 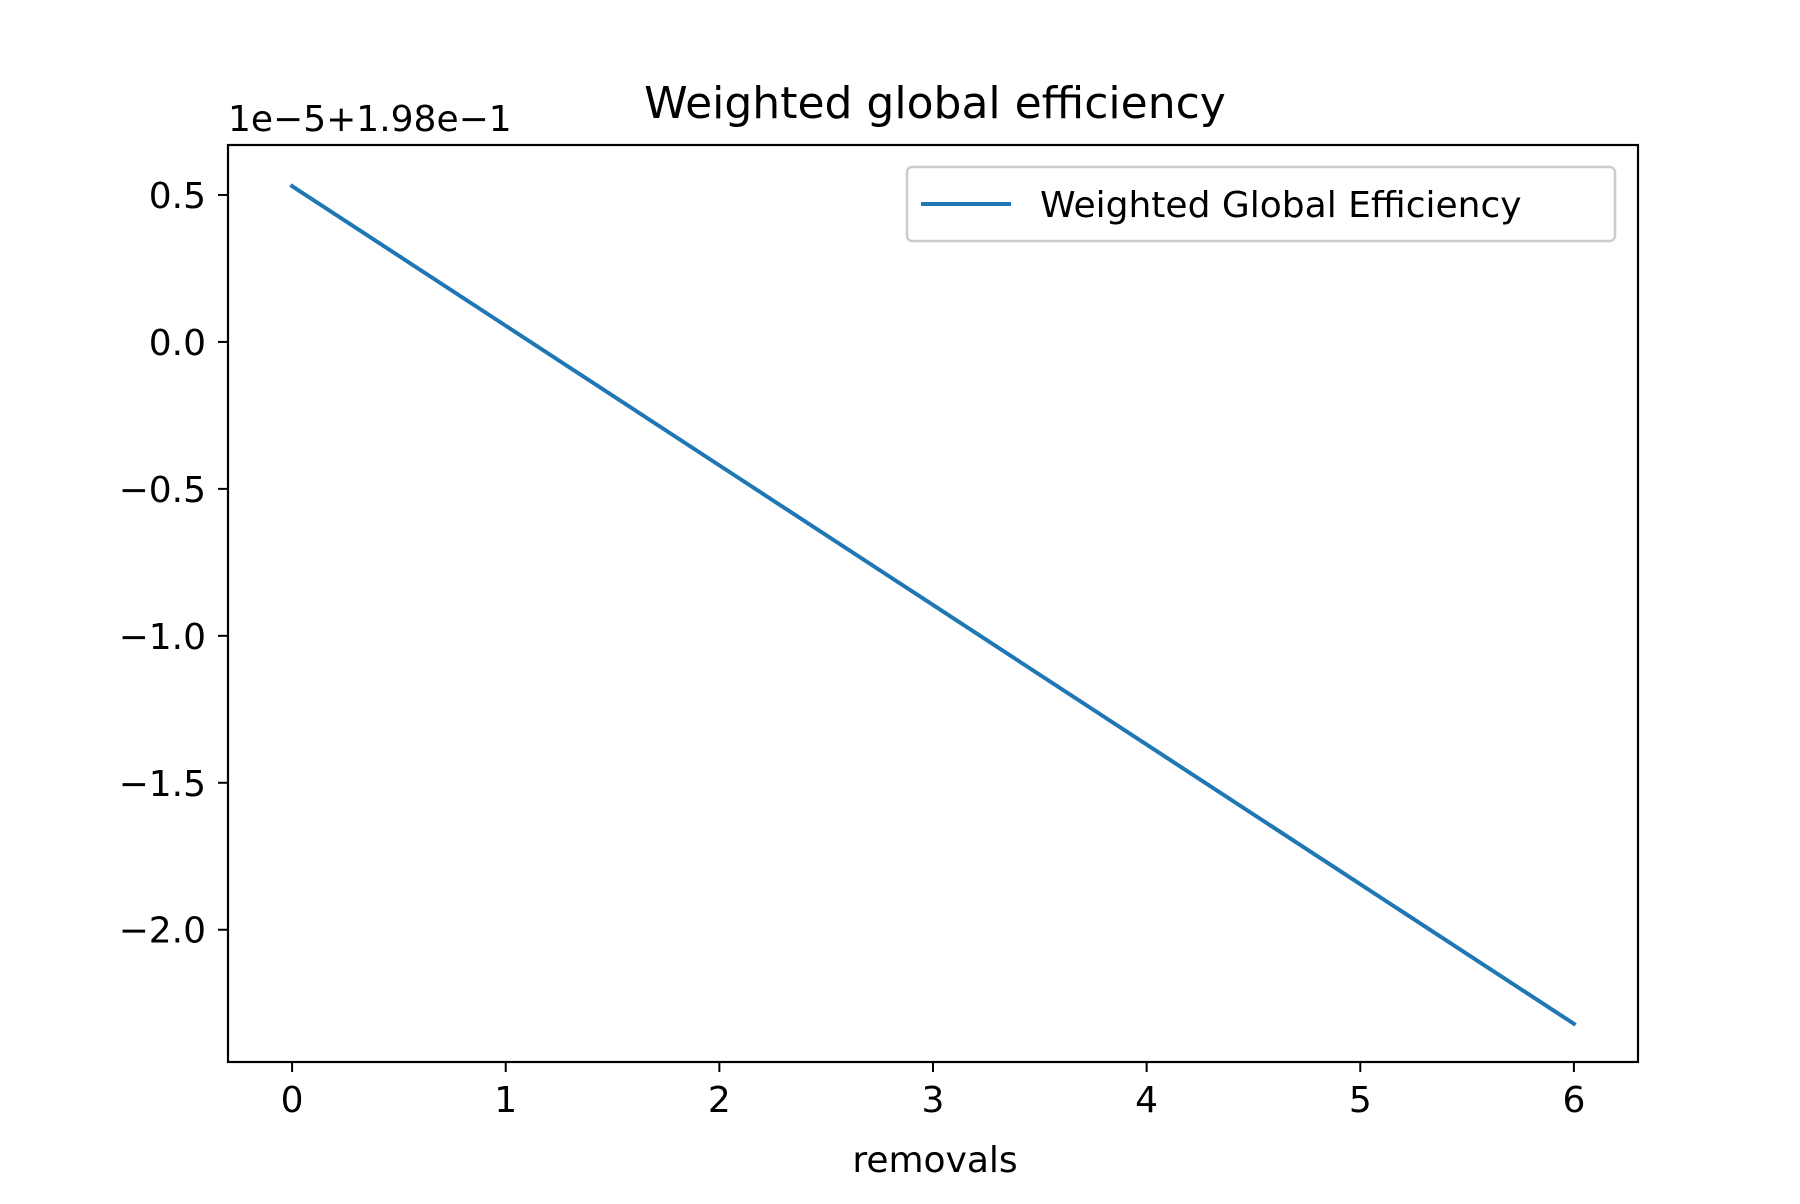 I want to click on x-tick-label: 3, so click(x=933, y=1100).